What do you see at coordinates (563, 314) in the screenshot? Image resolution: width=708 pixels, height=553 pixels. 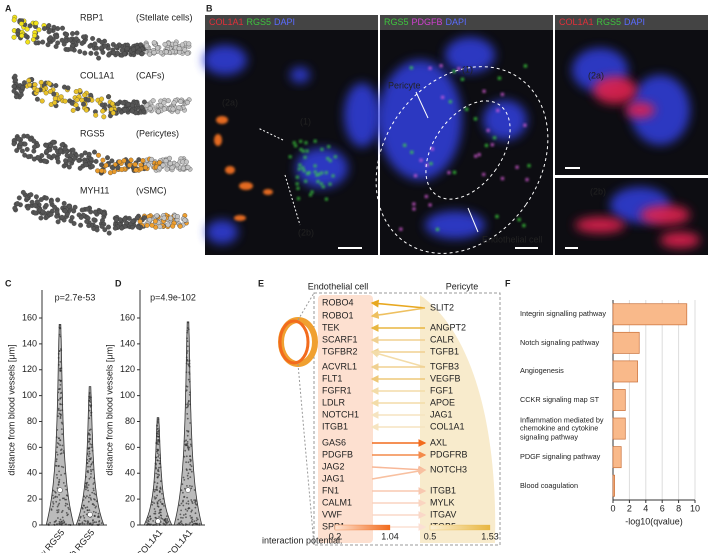 I see `category-label: Integrin signalling pathway` at bounding box center [563, 314].